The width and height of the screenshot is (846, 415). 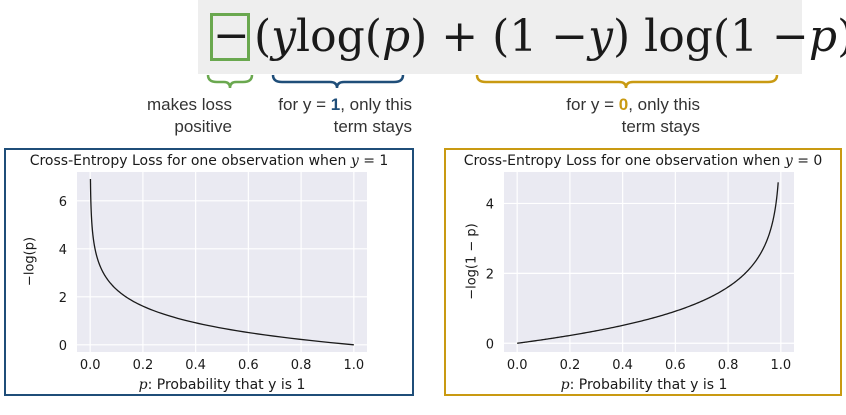 I want to click on y-tick-label-y1: 2, so click(x=63, y=298).